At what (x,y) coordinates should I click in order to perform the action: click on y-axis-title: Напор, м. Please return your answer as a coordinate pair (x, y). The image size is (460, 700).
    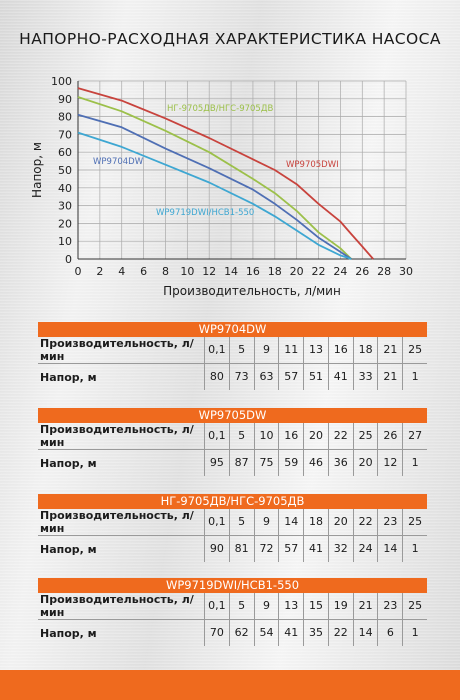
    Looking at the image, I should click on (37, 170).